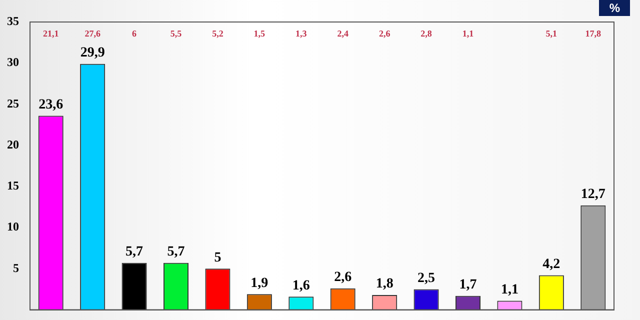 This screenshot has width=640, height=320. Describe the element at coordinates (218, 258) in the screenshot. I see `data-label: 5` at that location.